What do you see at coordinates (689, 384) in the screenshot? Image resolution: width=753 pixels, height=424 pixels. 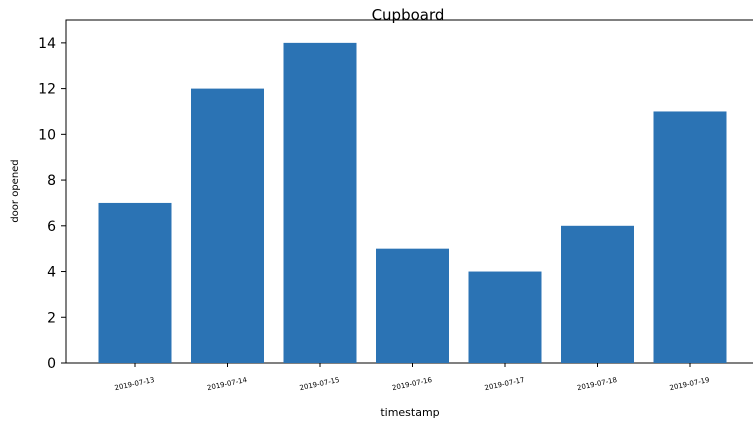 I see `x-tick-label: 2019-07-19` at bounding box center [689, 384].